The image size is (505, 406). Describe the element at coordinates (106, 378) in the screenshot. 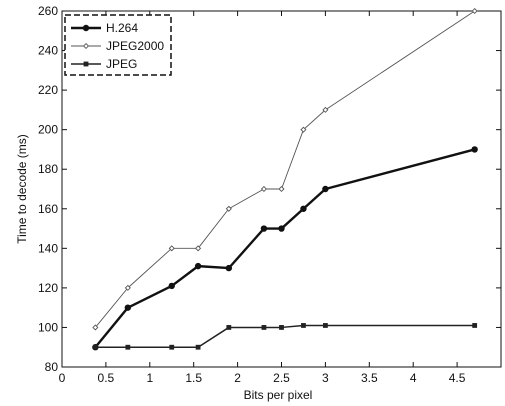

I see `x-tick-label: 0.5` at that location.